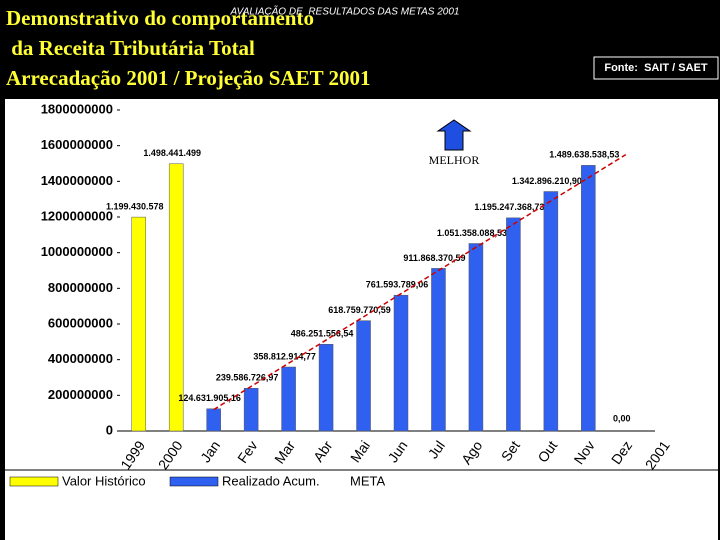 The width and height of the screenshot is (720, 540). I want to click on source-box, so click(656, 68).